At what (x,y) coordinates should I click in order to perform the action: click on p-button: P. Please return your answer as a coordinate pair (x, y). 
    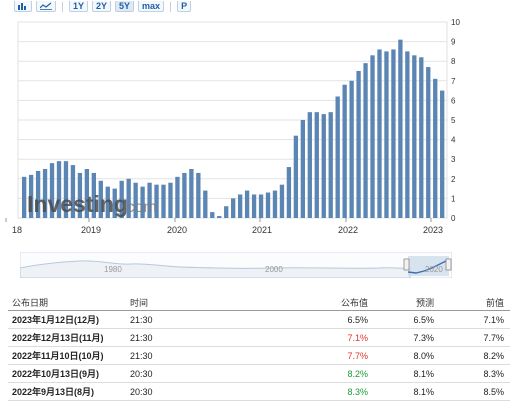
    Looking at the image, I should click on (184, 6).